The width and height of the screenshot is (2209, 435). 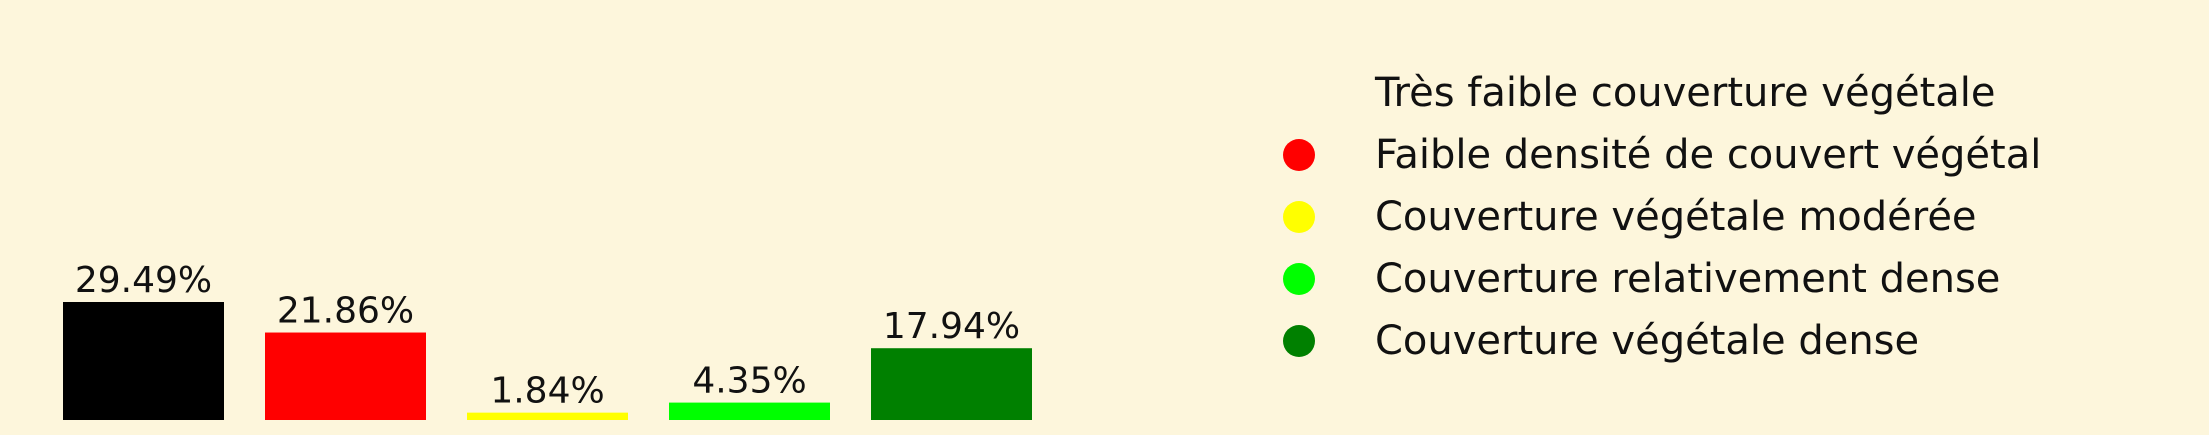 I want to click on legend-item-tres-faible: Très faible couverture végétale, so click(x=1720, y=93).